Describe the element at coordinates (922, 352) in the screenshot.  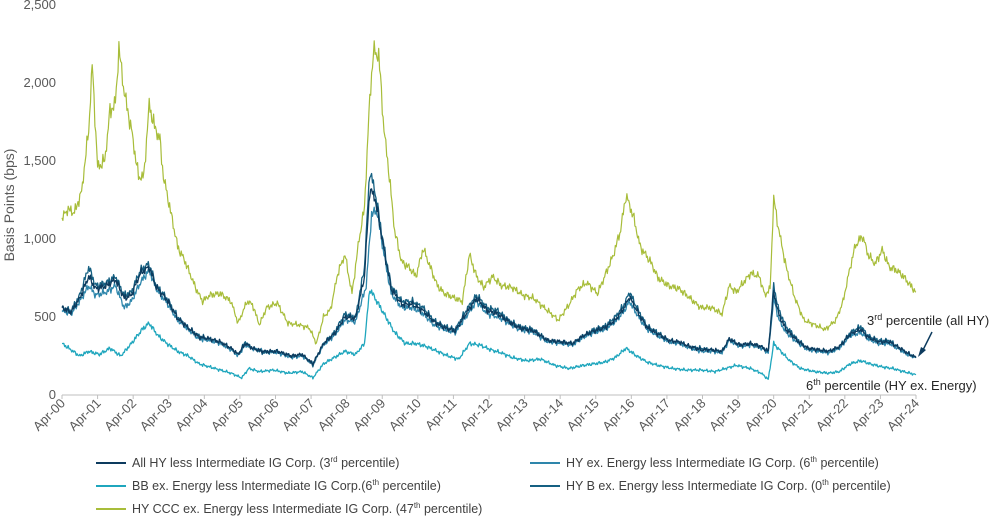
I see `annotation-arrowhead` at that location.